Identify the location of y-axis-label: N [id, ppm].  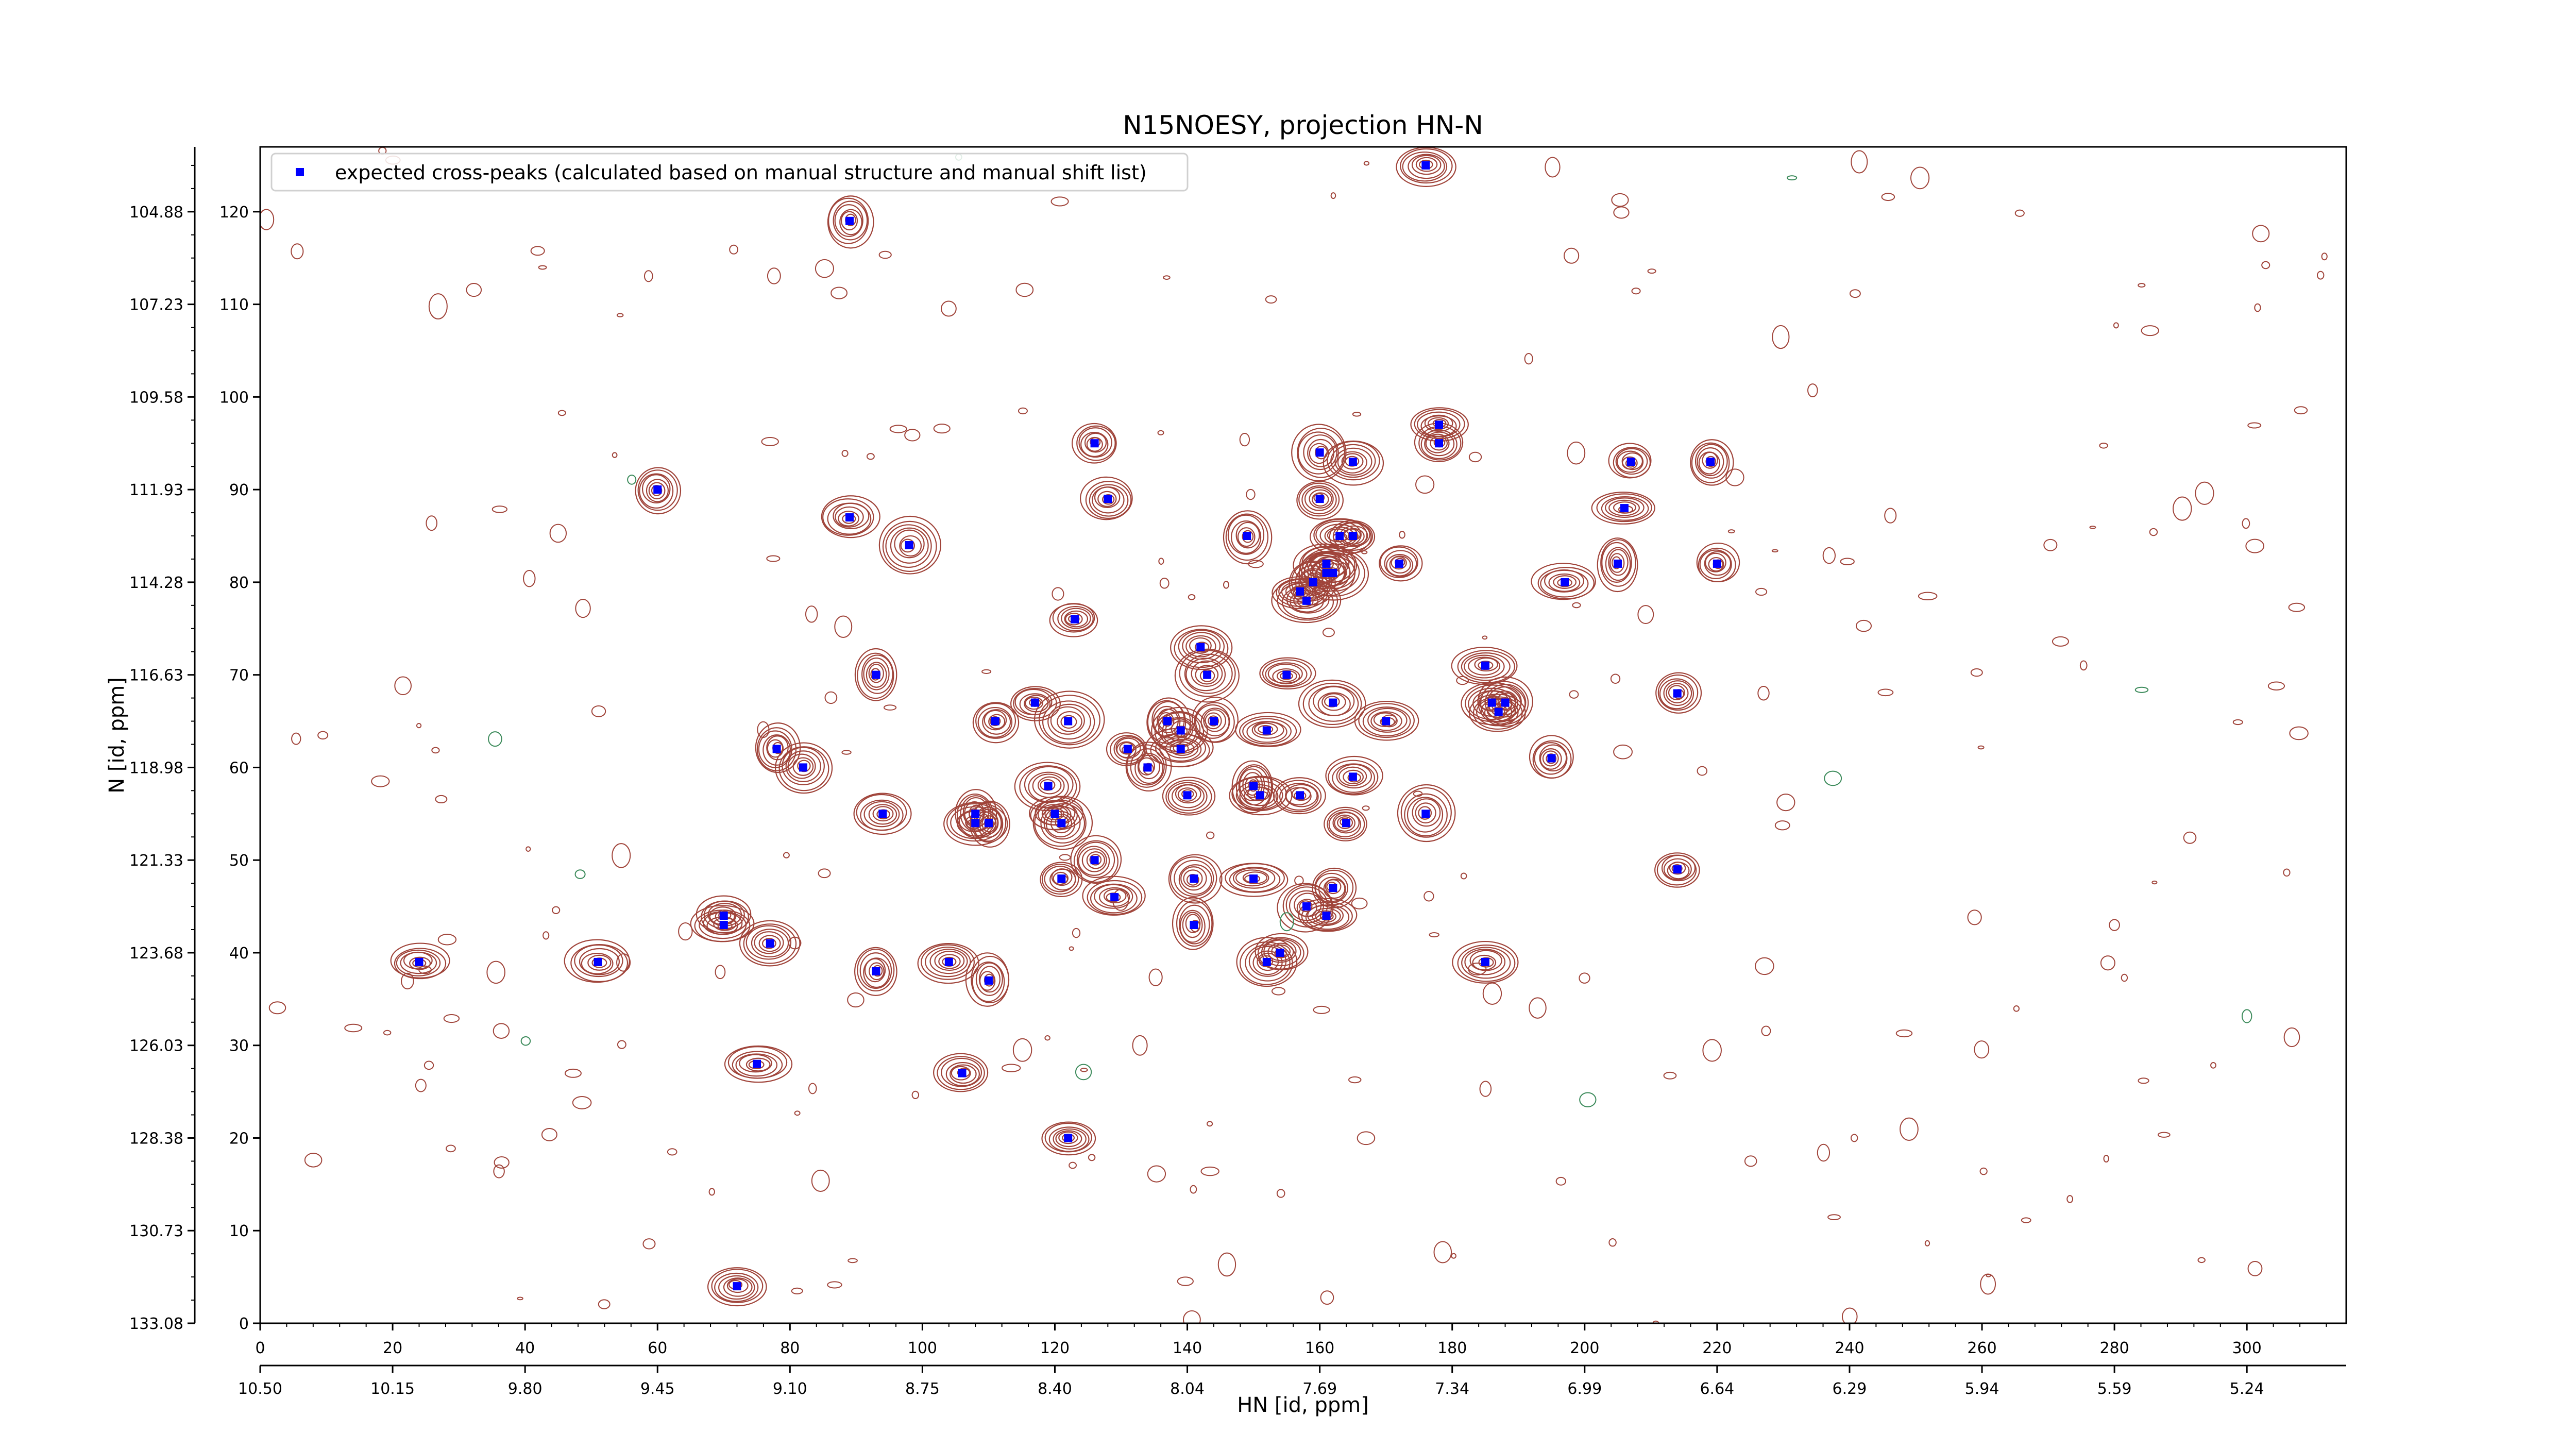
(117, 735).